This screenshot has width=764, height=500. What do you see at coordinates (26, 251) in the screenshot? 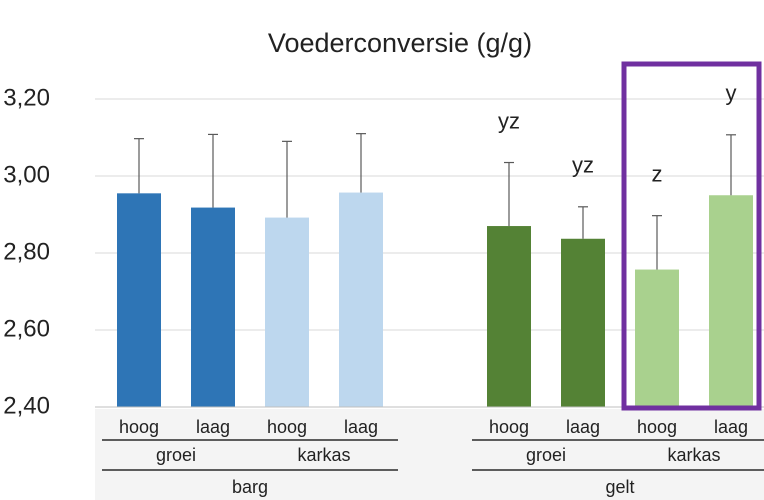
I see `y-tick-label: 2,80` at bounding box center [26, 251].